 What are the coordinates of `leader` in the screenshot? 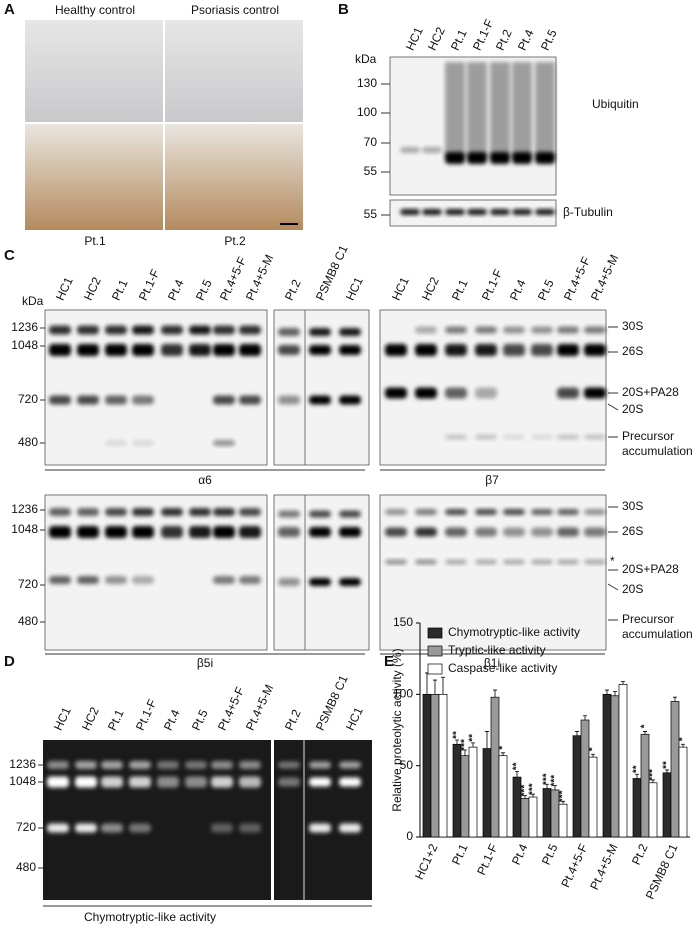 It's located at (613, 587).